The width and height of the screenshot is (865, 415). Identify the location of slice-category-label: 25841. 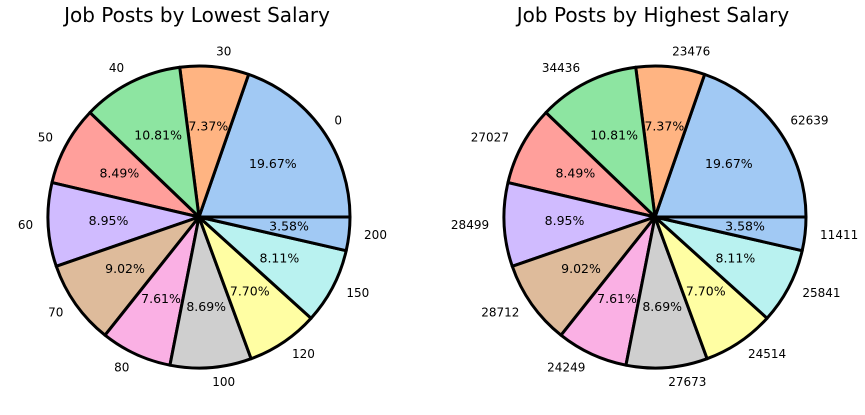
(821, 293).